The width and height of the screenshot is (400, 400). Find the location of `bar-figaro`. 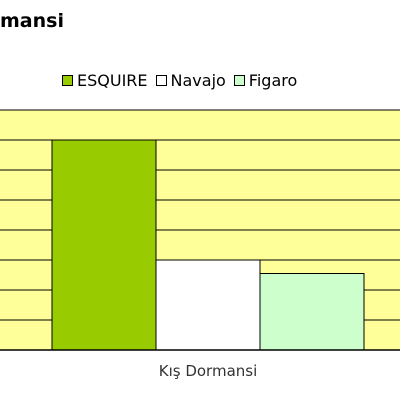

bar-figaro is located at coordinates (312, 312).